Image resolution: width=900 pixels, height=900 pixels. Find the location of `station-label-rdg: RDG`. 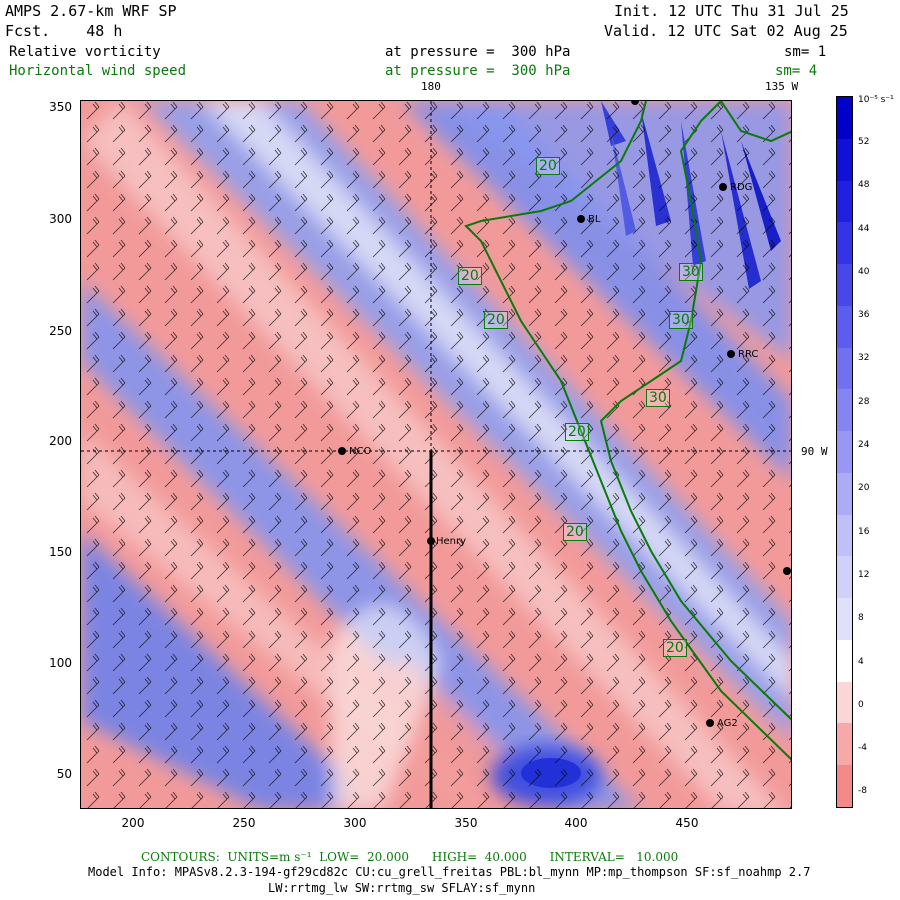

station-label-rdg: RDG is located at coordinates (741, 187).